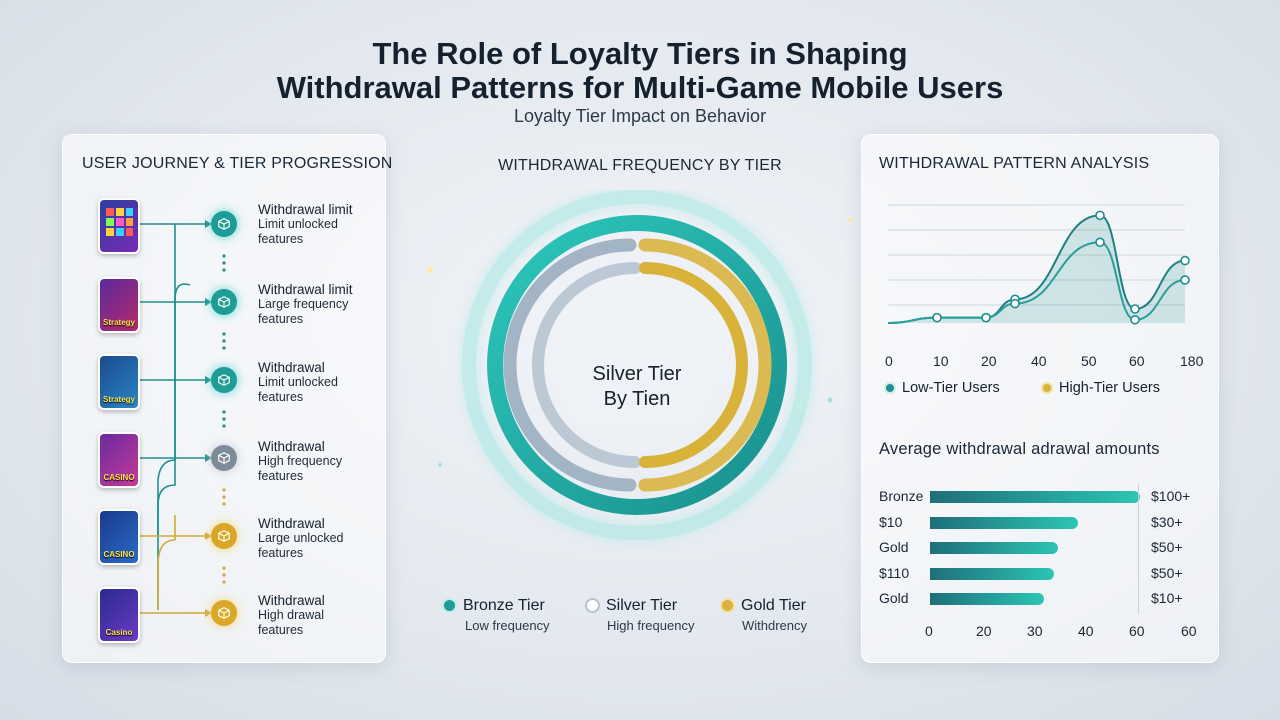 The height and width of the screenshot is (720, 1280). I want to click on bar-x-tick-label: 0, so click(929, 631).